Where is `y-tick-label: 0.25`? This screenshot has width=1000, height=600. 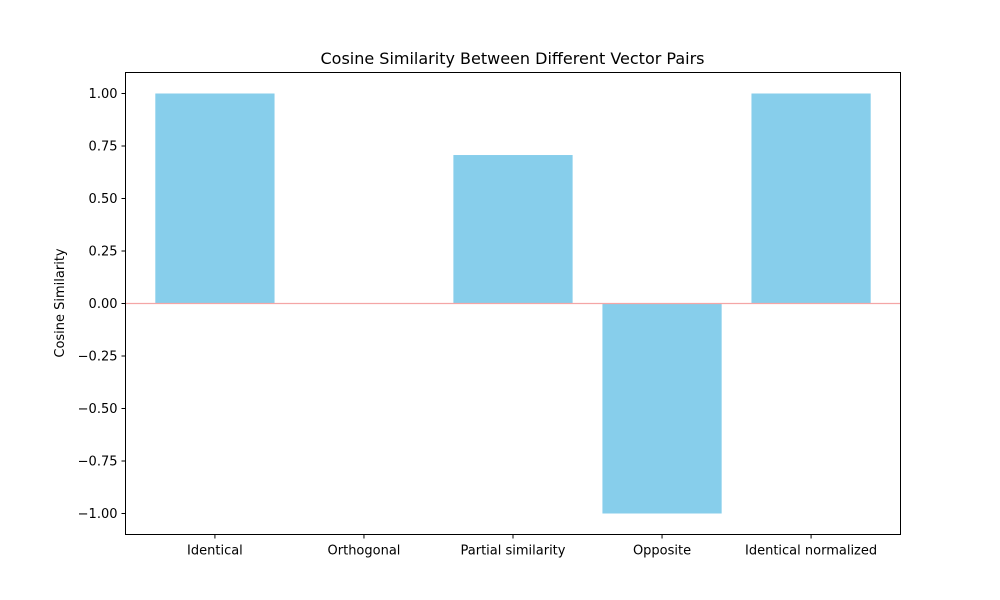
y-tick-label: 0.25 is located at coordinates (103, 252).